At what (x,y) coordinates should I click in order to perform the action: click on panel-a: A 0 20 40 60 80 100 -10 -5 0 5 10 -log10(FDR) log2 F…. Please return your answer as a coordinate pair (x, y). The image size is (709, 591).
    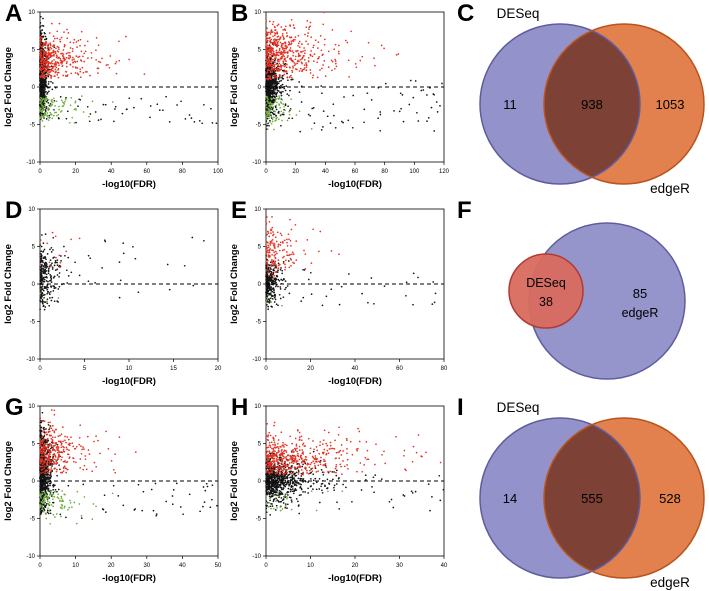
    Looking at the image, I should click on (113, 98).